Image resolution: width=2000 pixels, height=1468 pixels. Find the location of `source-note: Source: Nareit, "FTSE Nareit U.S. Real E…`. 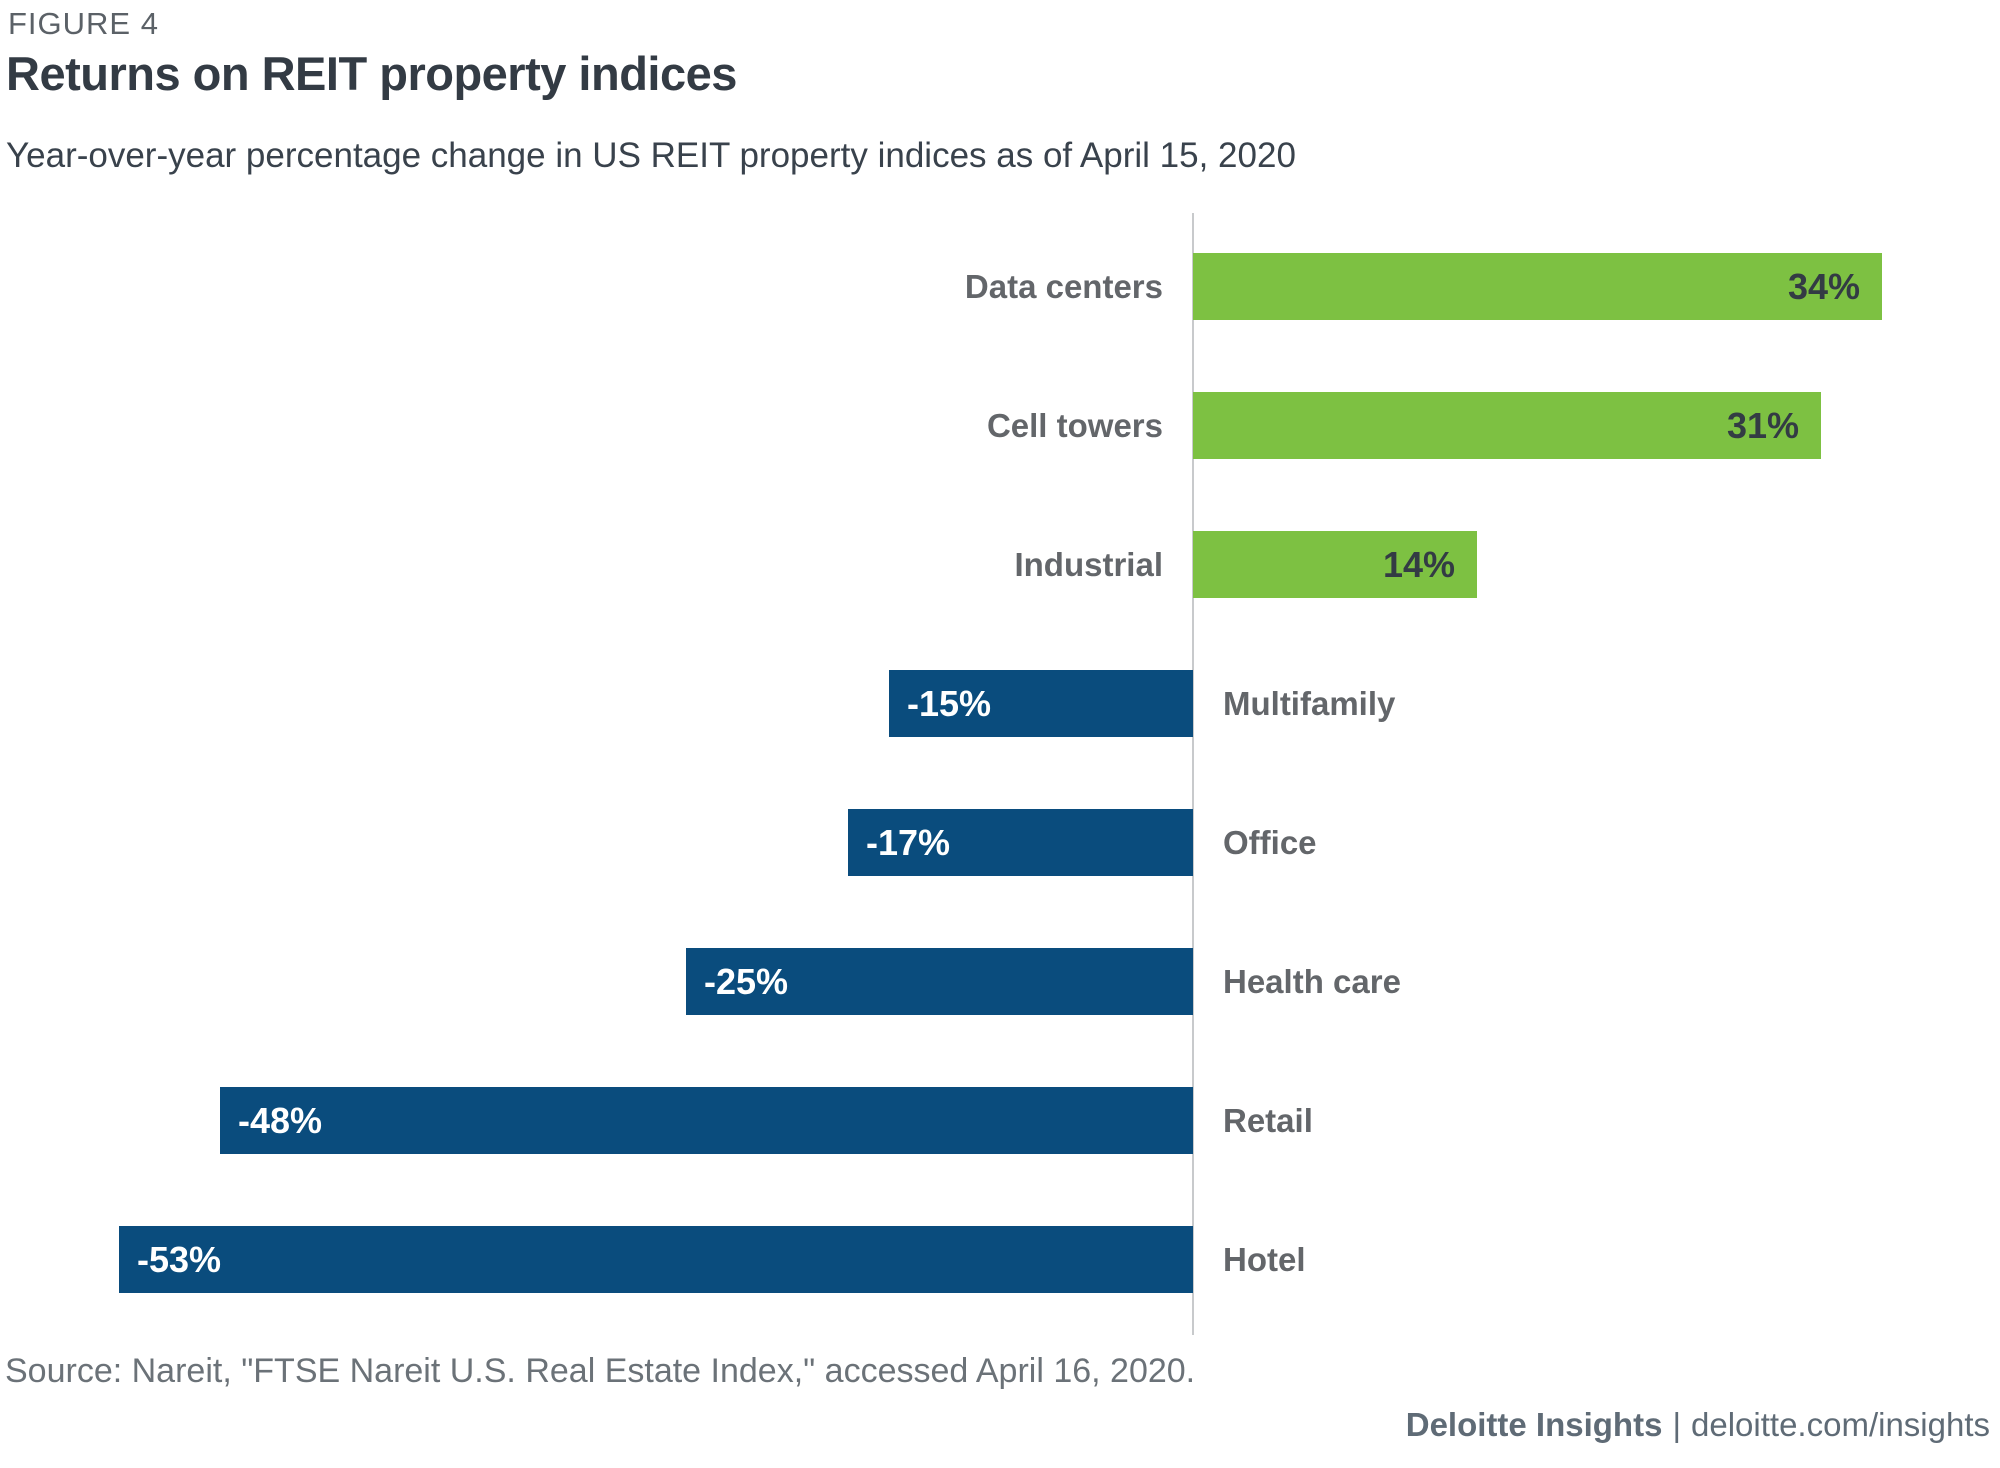

source-note: Source: Nareit, "FTSE Nareit U.S. Real E… is located at coordinates (600, 1371).